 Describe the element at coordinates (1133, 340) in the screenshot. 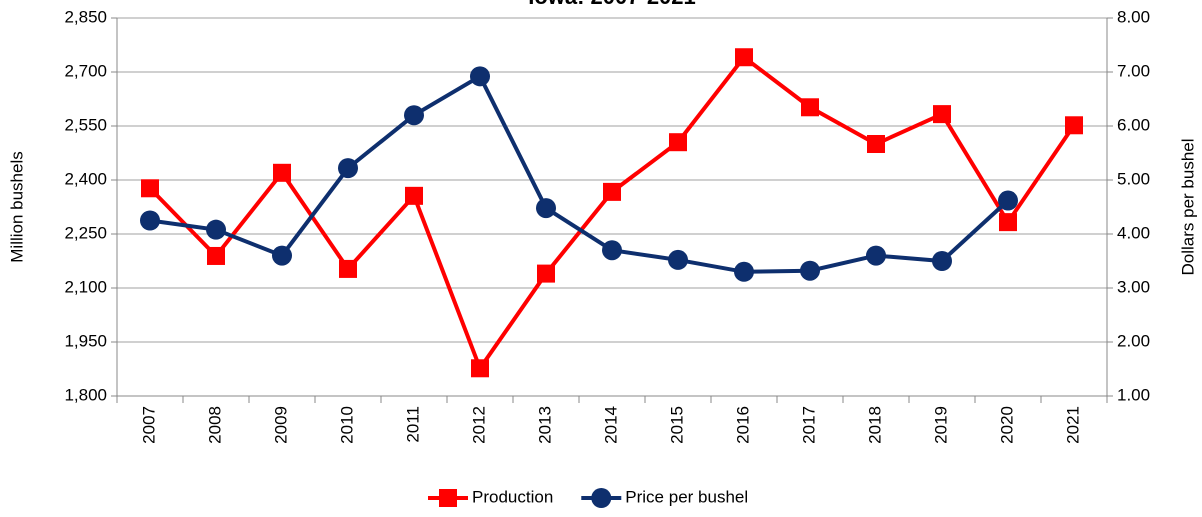

I see `y2-tick-label: 2.00` at that location.